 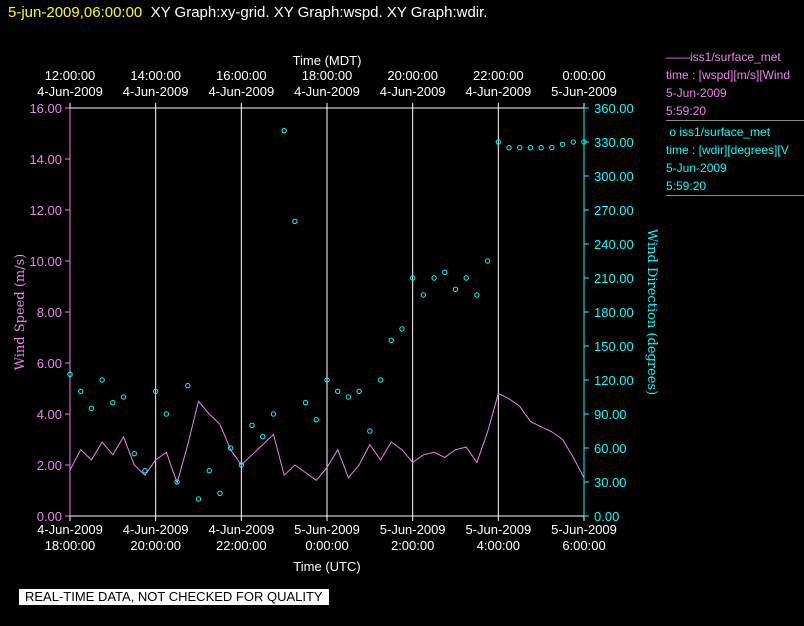 I want to click on right-tick-label: 180.00, so click(x=614, y=312).